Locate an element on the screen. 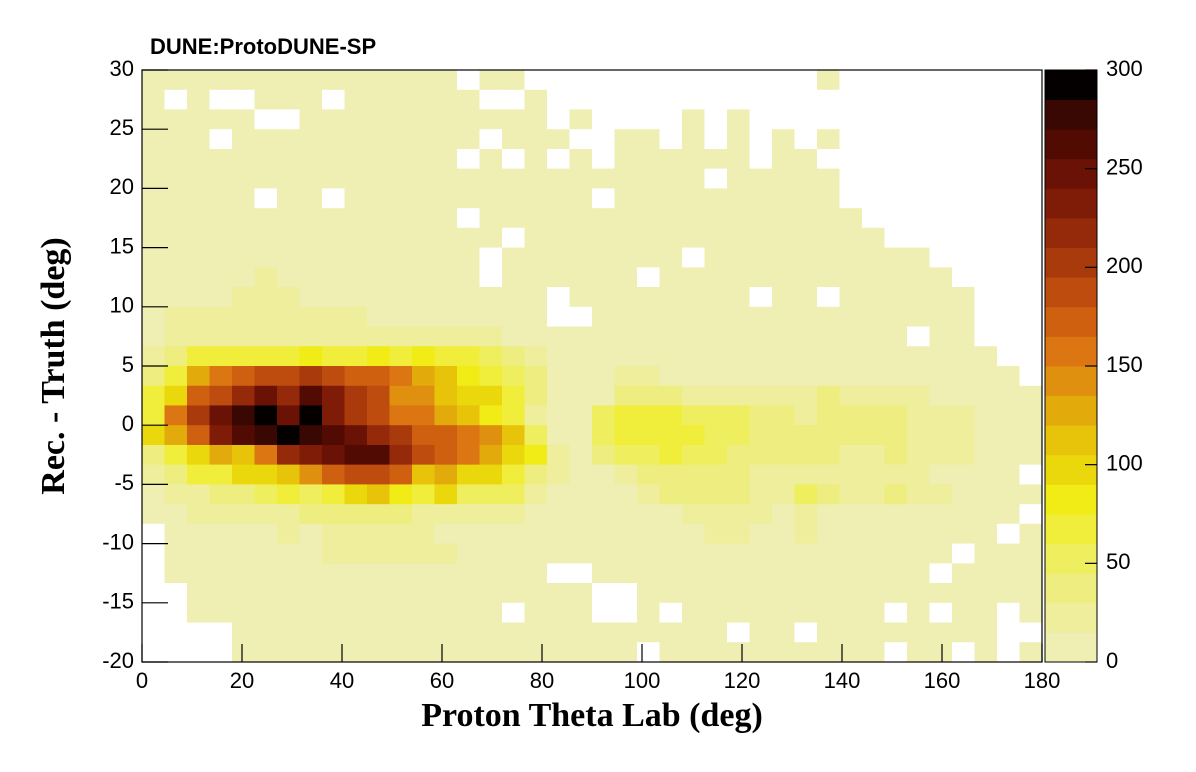  y-tick-label: -20 is located at coordinates (118, 660).